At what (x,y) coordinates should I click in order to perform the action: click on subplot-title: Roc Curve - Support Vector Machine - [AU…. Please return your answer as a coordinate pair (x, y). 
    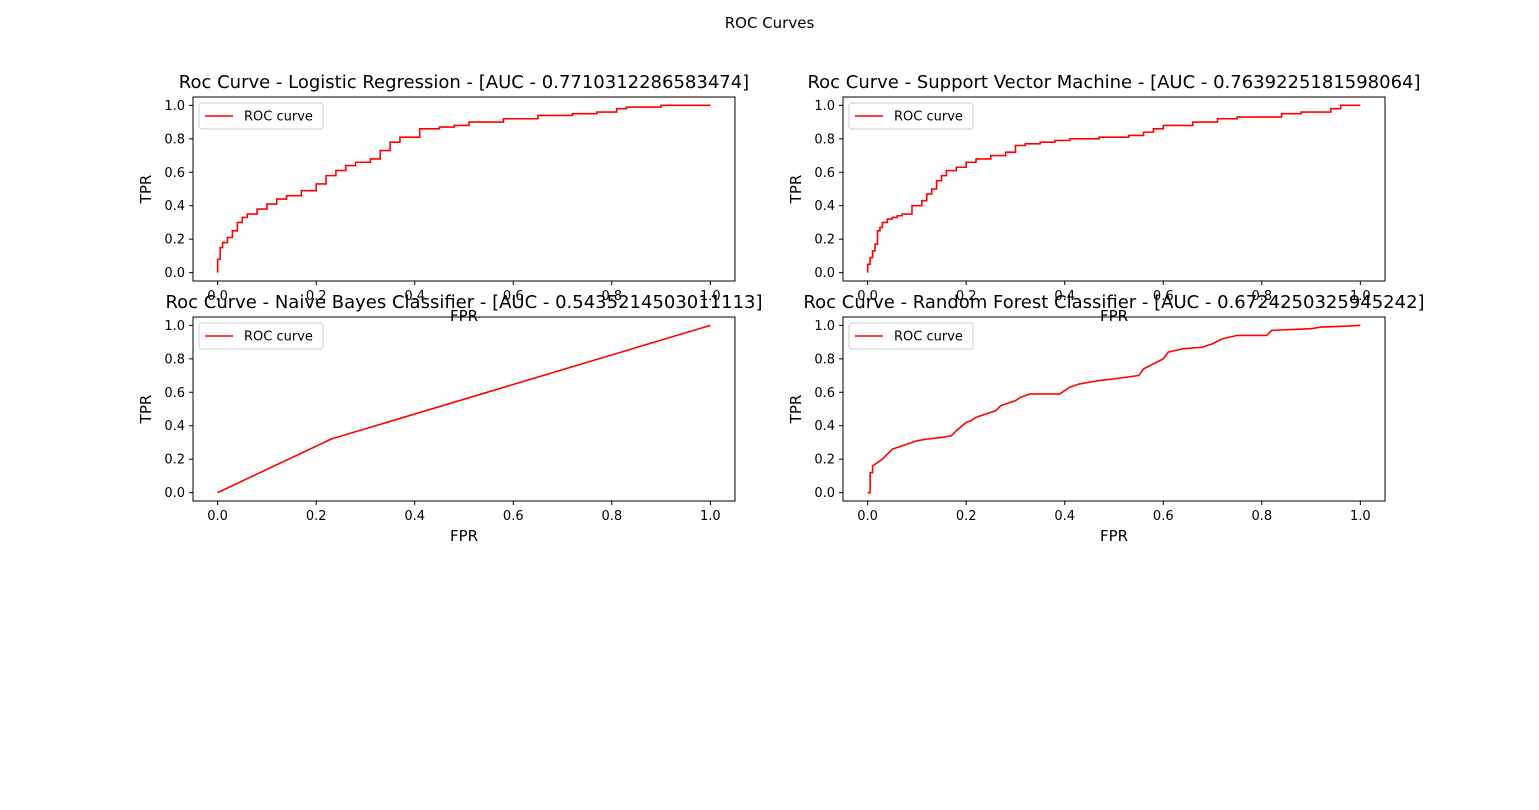
    Looking at the image, I should click on (1113, 82).